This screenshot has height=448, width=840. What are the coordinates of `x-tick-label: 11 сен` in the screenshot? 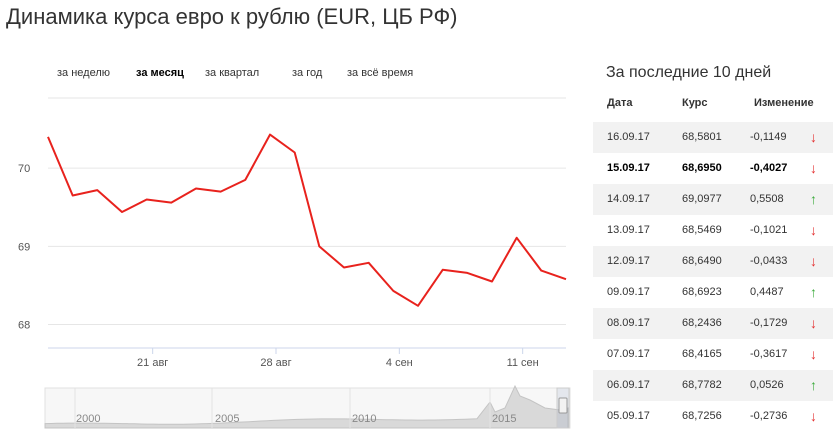 It's located at (523, 363).